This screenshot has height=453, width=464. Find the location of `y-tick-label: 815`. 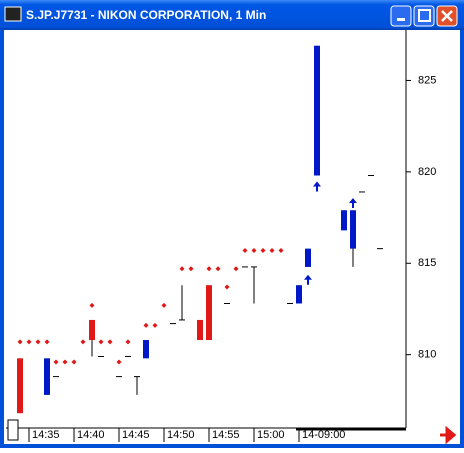

y-tick-label: 815 is located at coordinates (427, 263).